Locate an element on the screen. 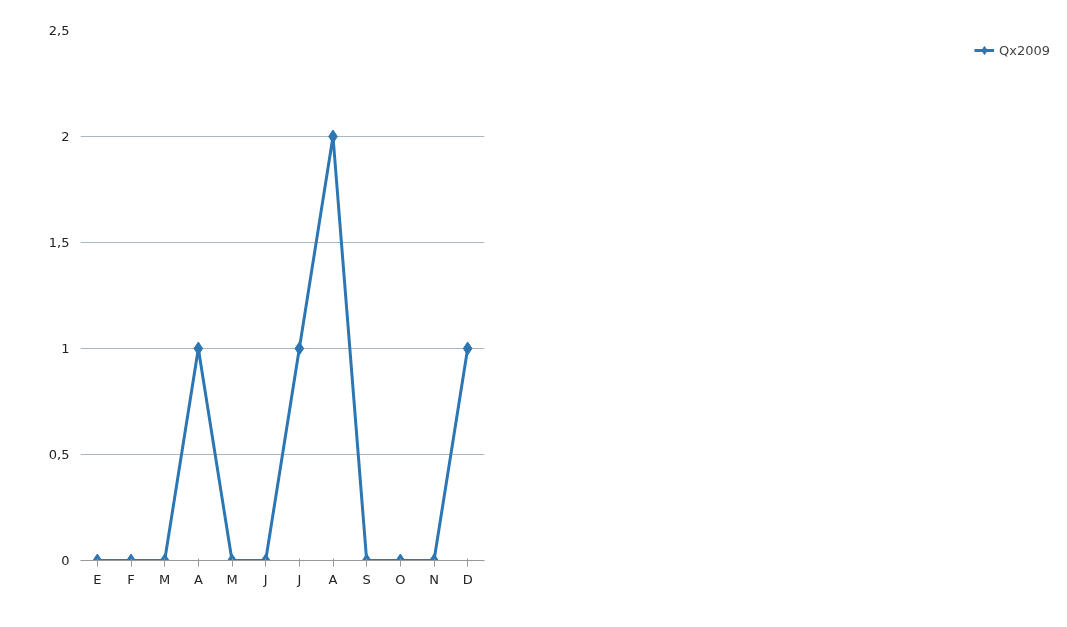 Image resolution: width=1067 pixels, height=627 pixels. x-tick-label: O is located at coordinates (400, 579).